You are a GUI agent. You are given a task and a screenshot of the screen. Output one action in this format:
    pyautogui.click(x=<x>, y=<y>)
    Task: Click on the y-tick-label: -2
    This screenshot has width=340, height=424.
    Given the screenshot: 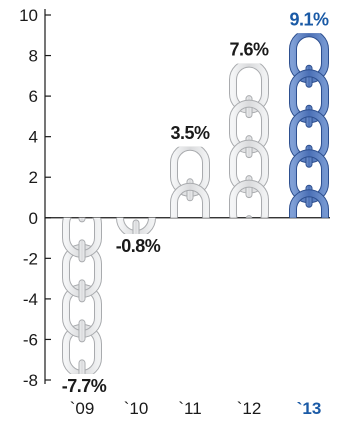 What is the action you would take?
    pyautogui.click(x=30, y=258)
    